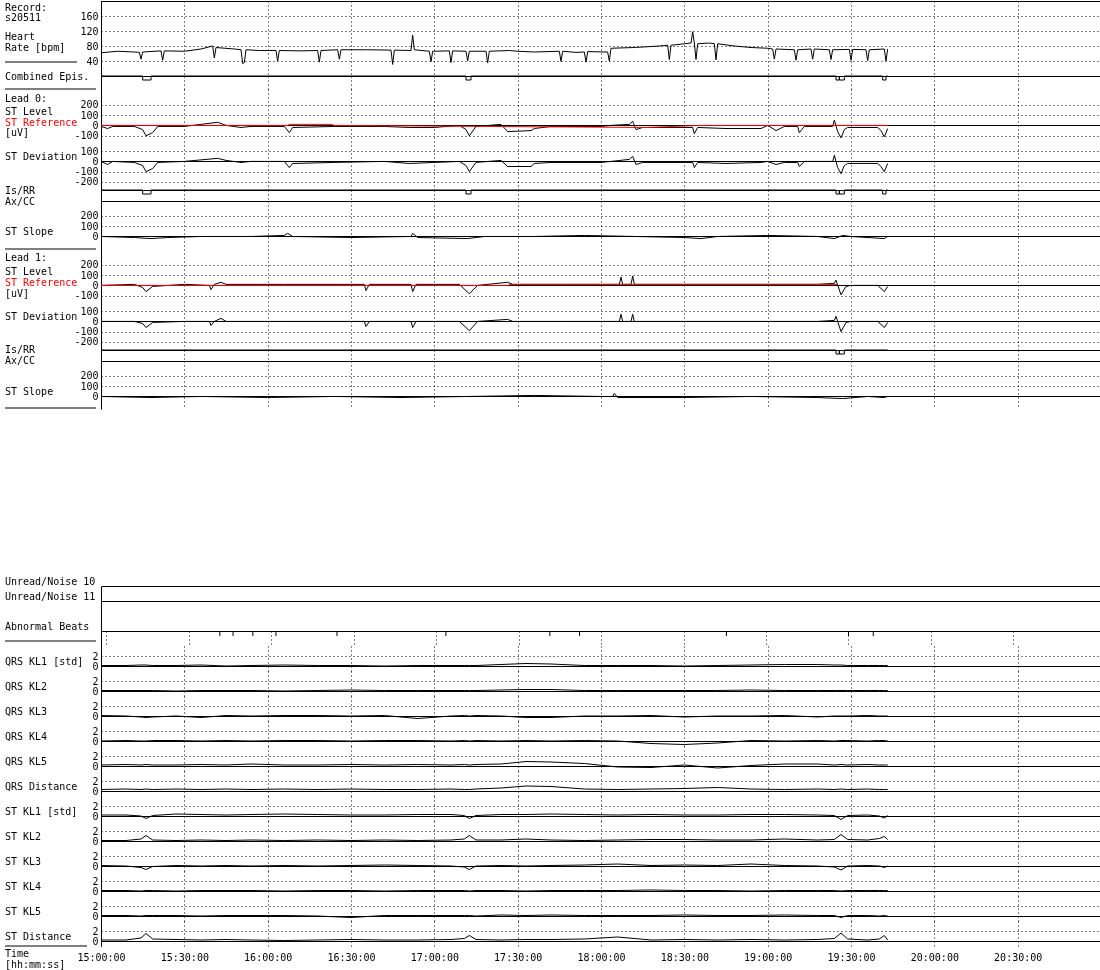 This screenshot has width=1100, height=970. What do you see at coordinates (768, 957) in the screenshot?
I see `x-tick-label: 19:00:00` at bounding box center [768, 957].